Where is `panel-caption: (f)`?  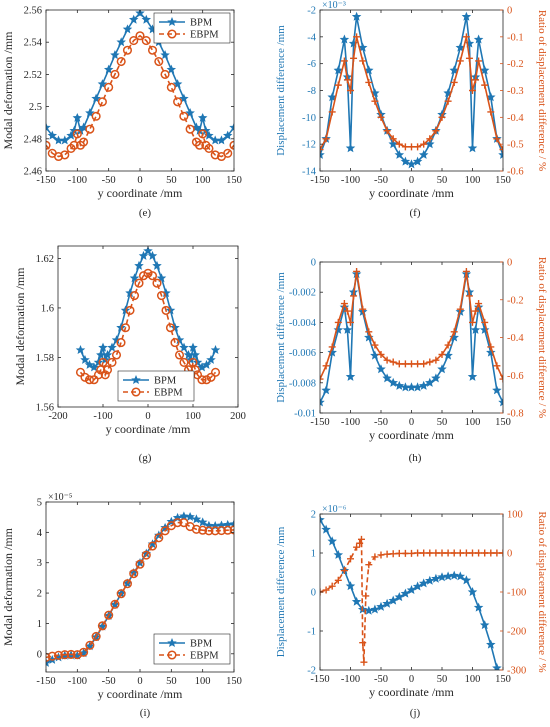 panel-caption: (f) is located at coordinates (415, 213).